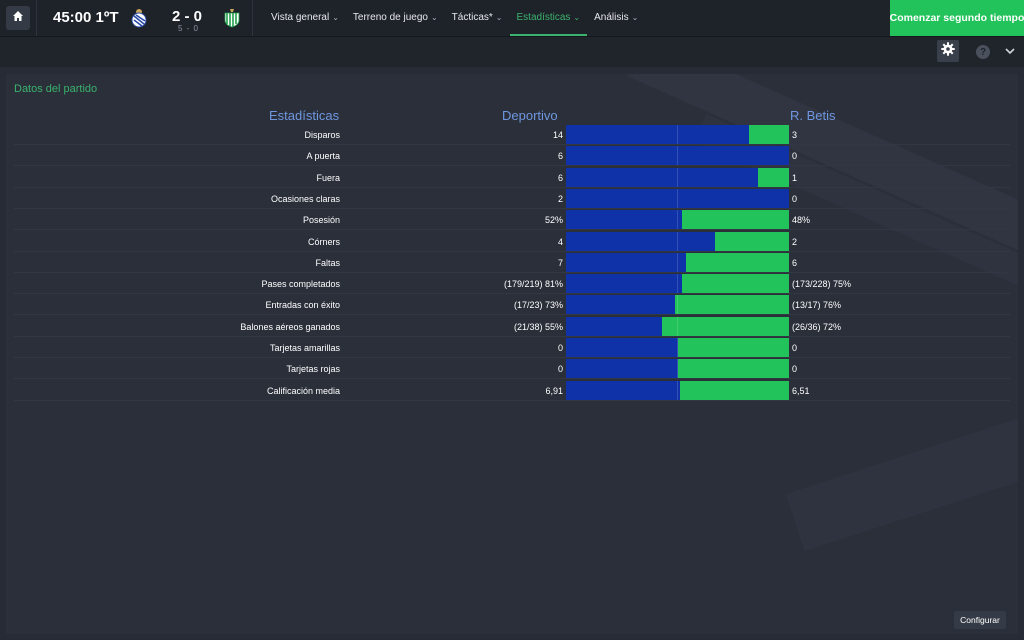  I want to click on panel-title: Datos del partido, so click(56, 89).